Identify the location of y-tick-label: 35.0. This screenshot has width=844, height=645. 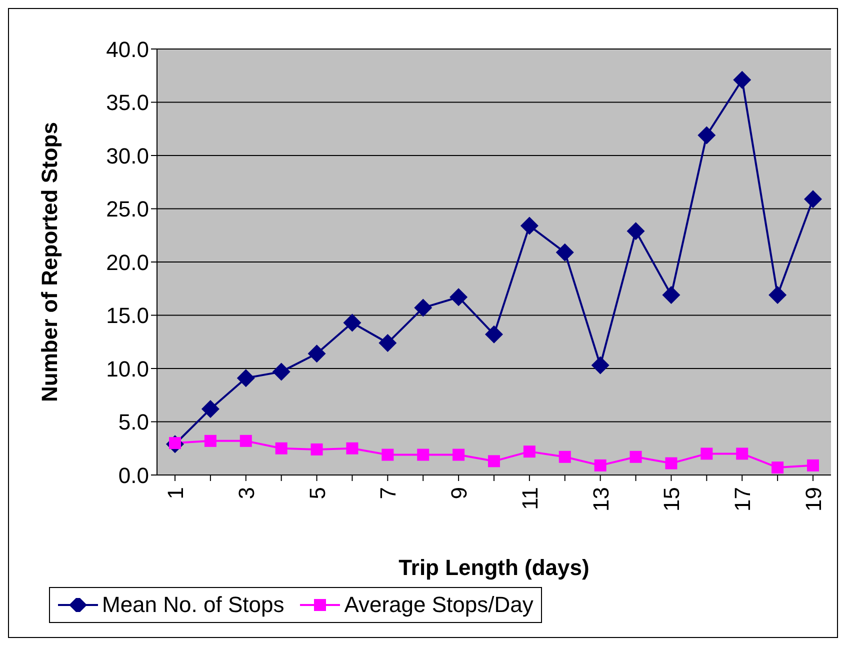
(127, 103).